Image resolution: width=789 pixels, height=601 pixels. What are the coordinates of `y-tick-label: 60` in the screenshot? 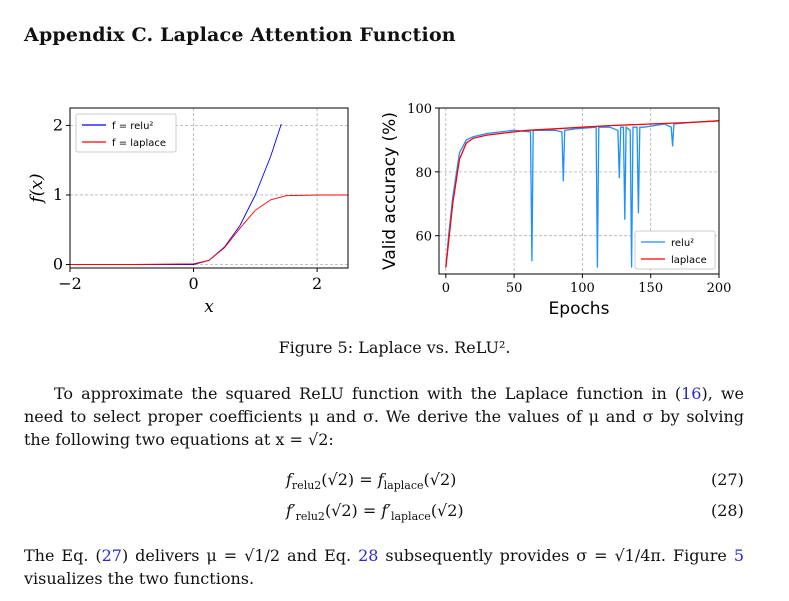 It's located at (423, 237).